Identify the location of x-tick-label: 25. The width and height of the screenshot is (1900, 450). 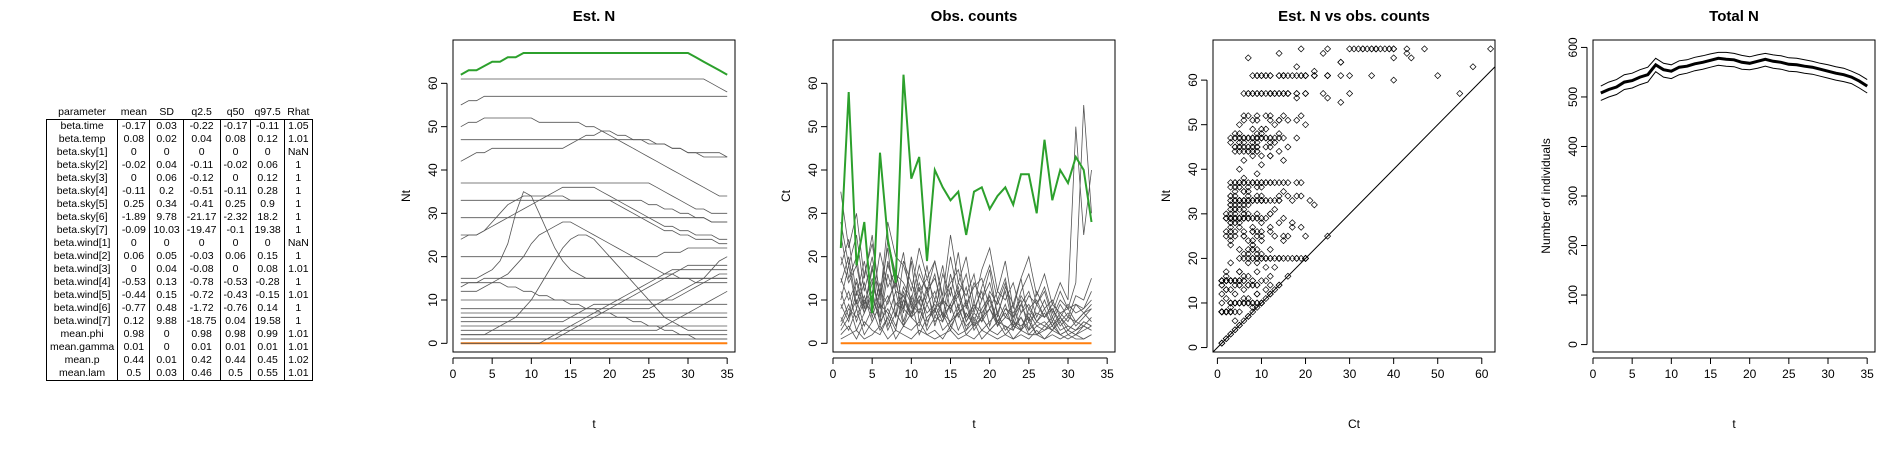
(1029, 374).